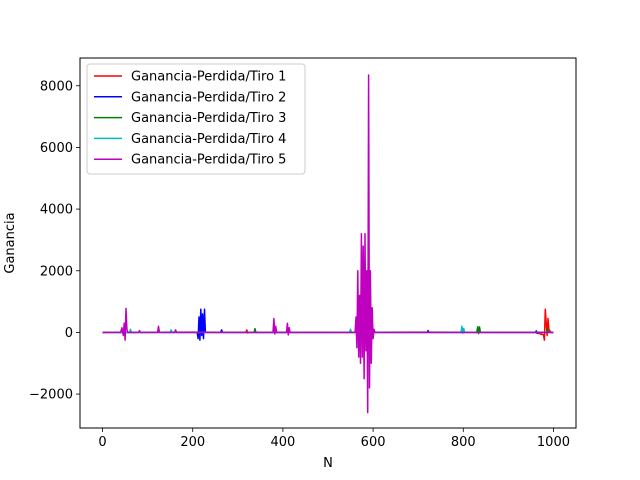 This screenshot has width=640, height=480. Describe the element at coordinates (54, 241) in the screenshot. I see `y-axis-ticks: −2000 0 2000 4000 6000 8000` at that location.